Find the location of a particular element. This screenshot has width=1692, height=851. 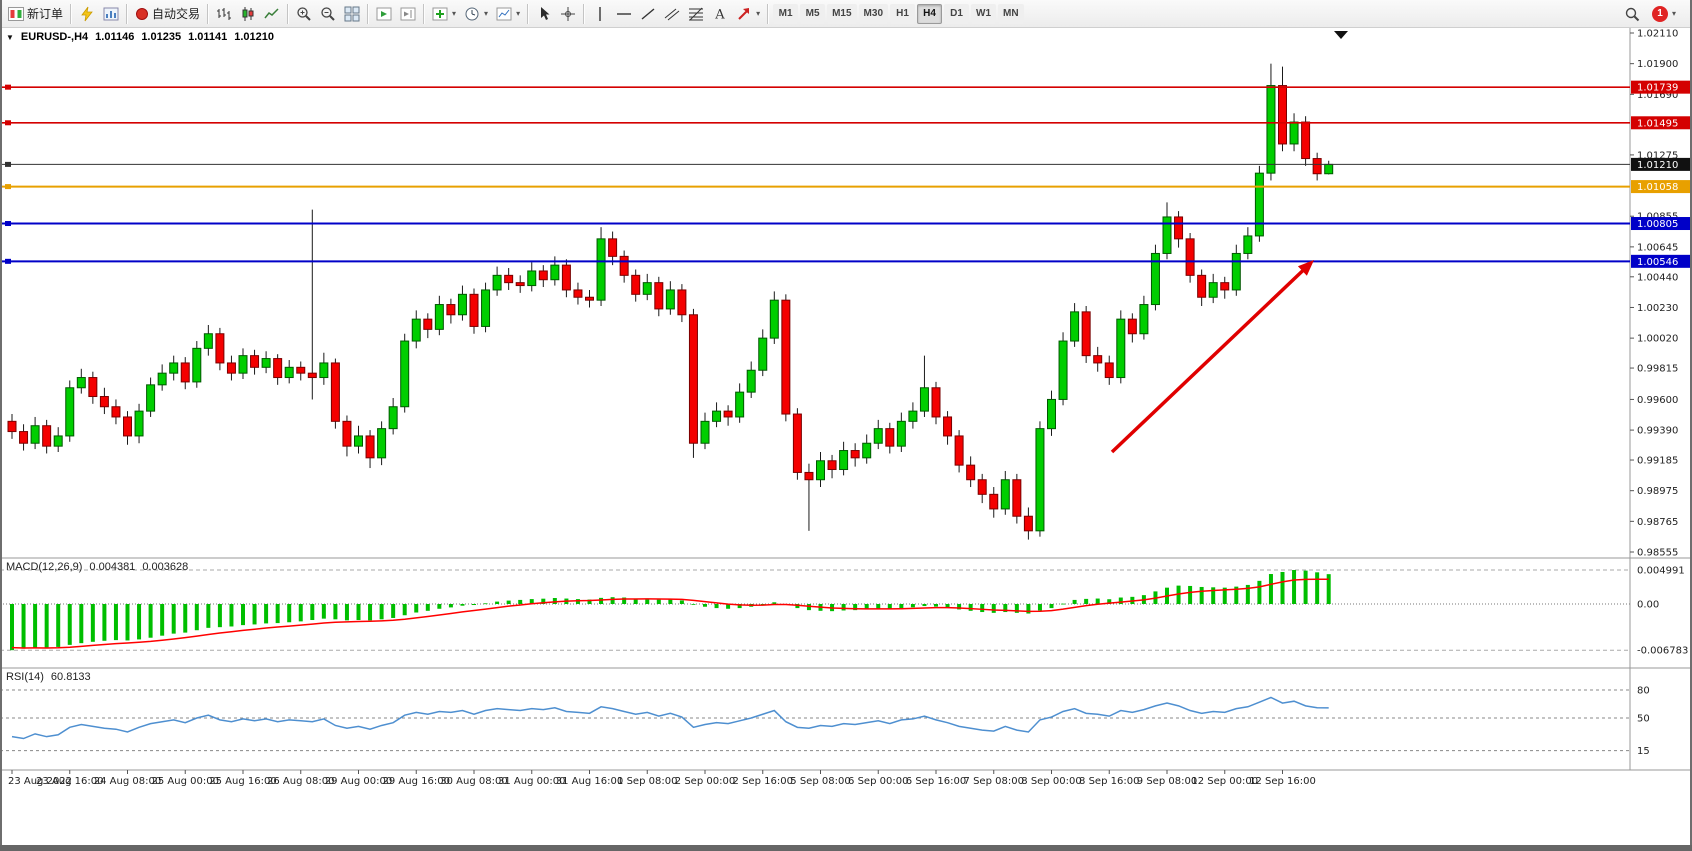

channel-icon is located at coordinates (672, 14).